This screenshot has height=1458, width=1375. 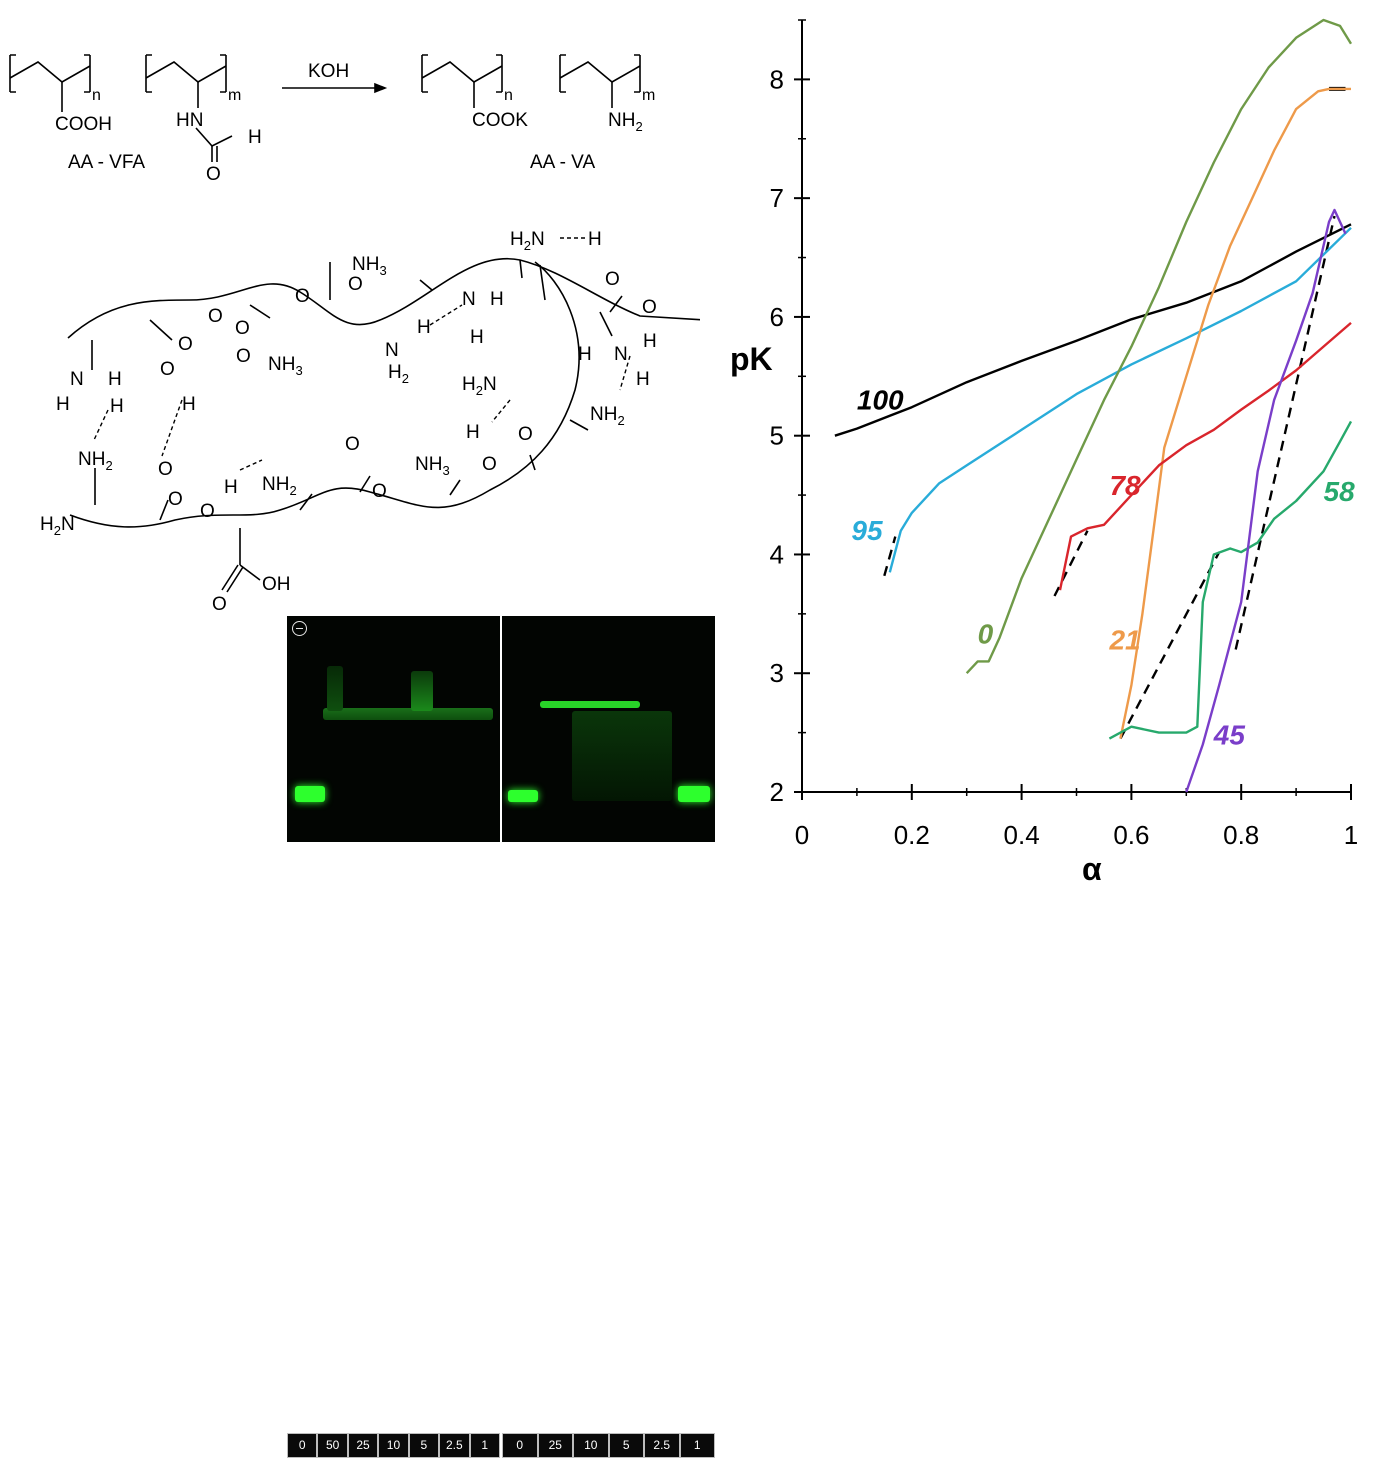 What do you see at coordinates (777, 317) in the screenshot?
I see `y-tick-label: 6` at bounding box center [777, 317].